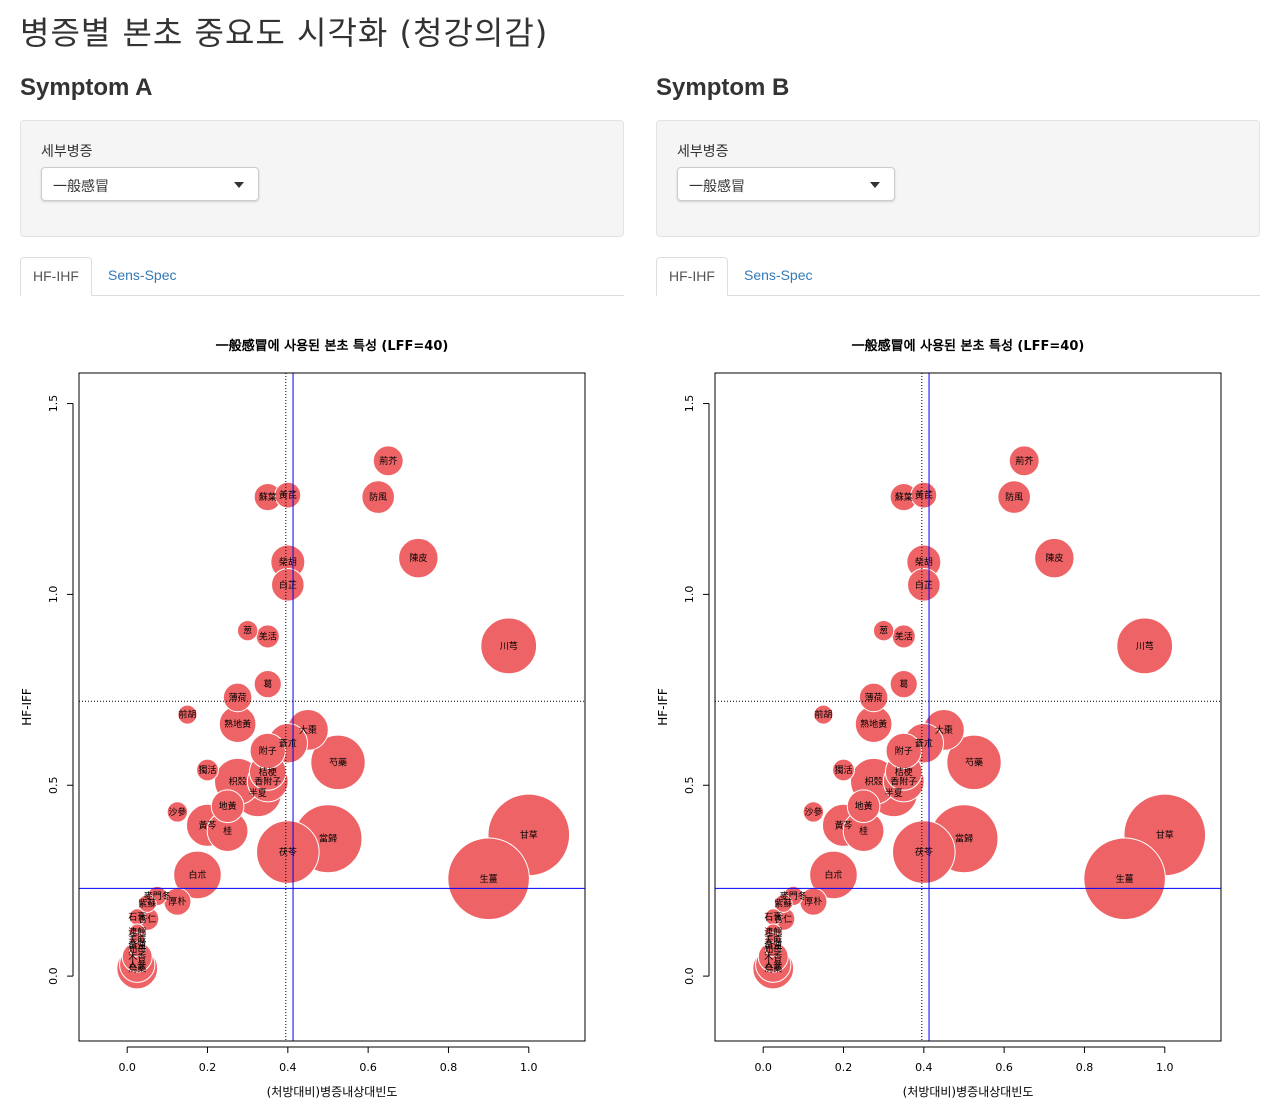 Image resolution: width=1280 pixels, height=1115 pixels. I want to click on symptom-b-heading: Symptom B, so click(723, 87).